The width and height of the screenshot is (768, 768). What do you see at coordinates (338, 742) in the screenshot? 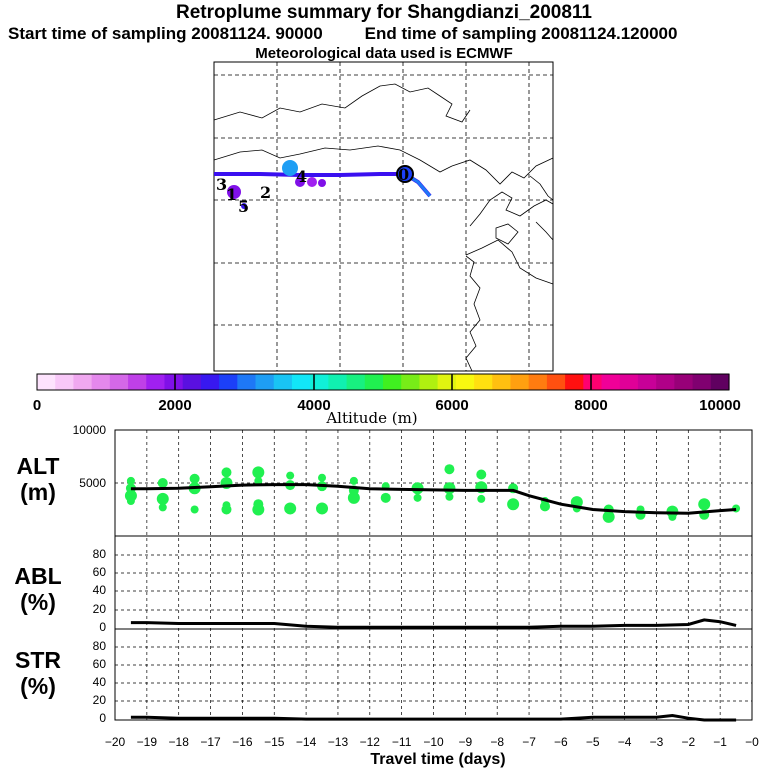
I see `x-tick: −13` at bounding box center [338, 742].